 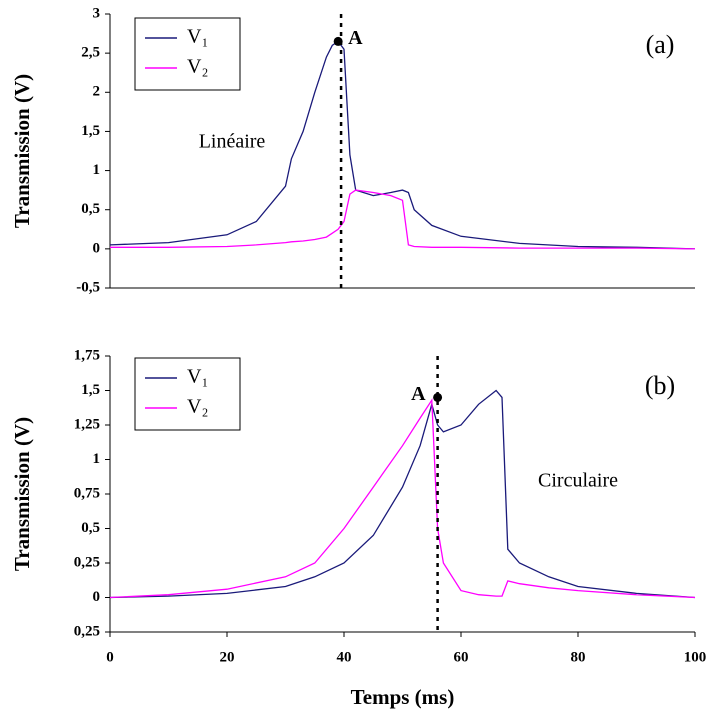 What do you see at coordinates (88, 287) in the screenshot?
I see `y-tick-label: -0,5` at bounding box center [88, 287].